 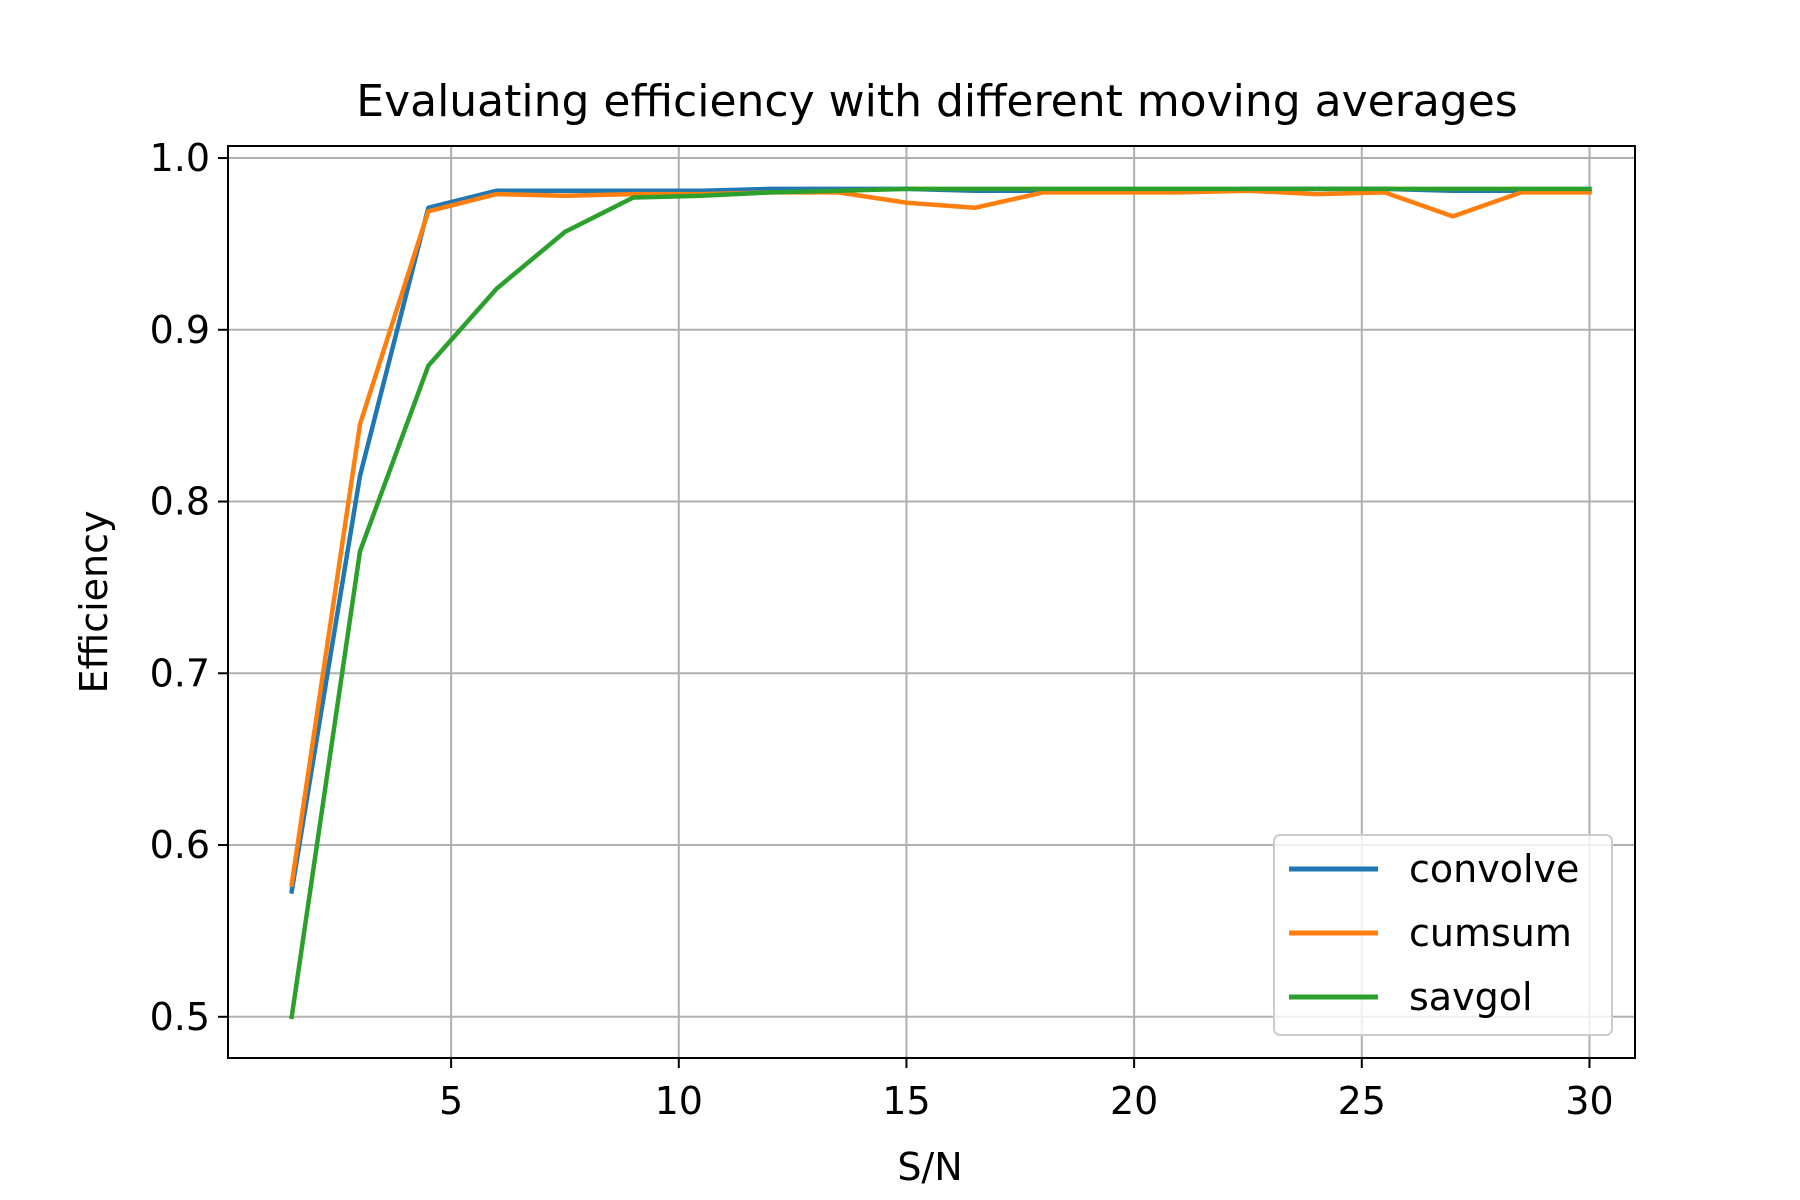 I want to click on legend-label-savgol: savgol, so click(x=1471, y=997).